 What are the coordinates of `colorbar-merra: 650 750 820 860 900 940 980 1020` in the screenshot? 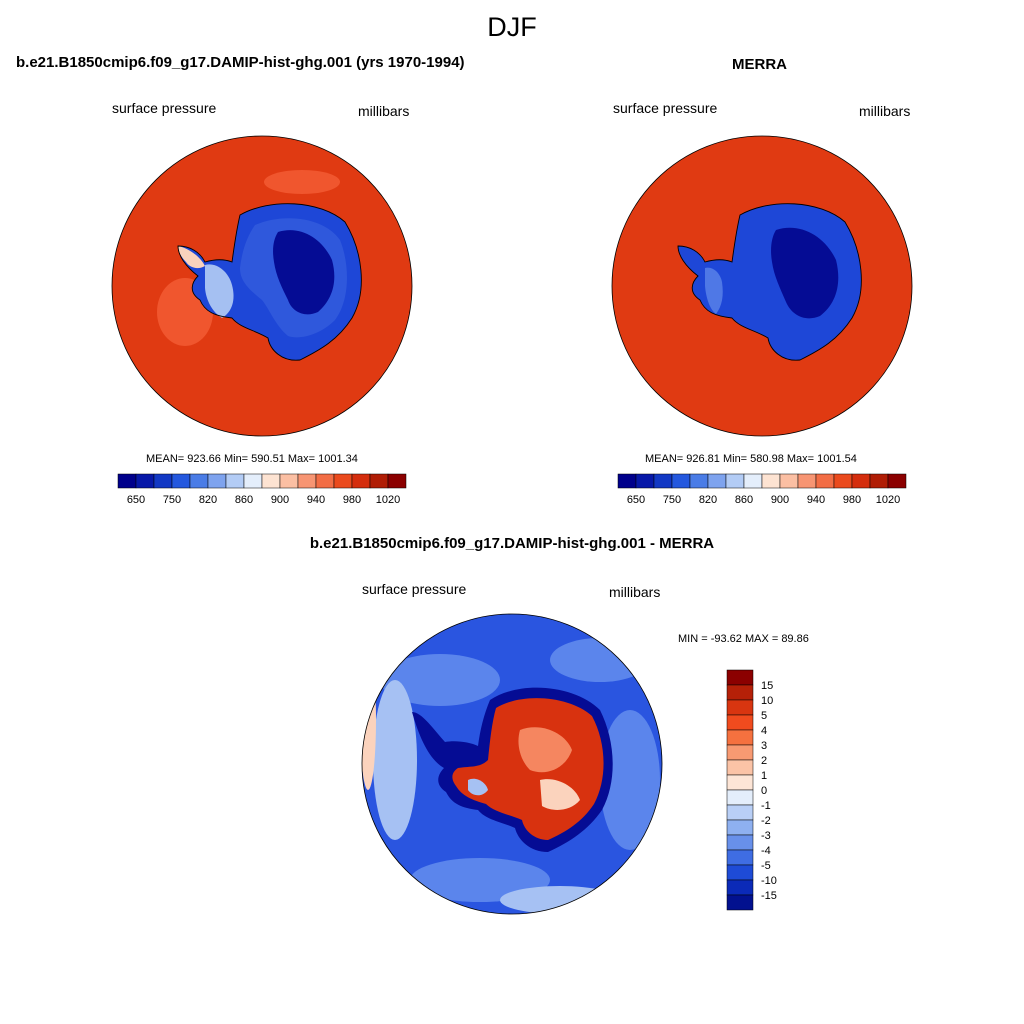 It's located at (762, 489).